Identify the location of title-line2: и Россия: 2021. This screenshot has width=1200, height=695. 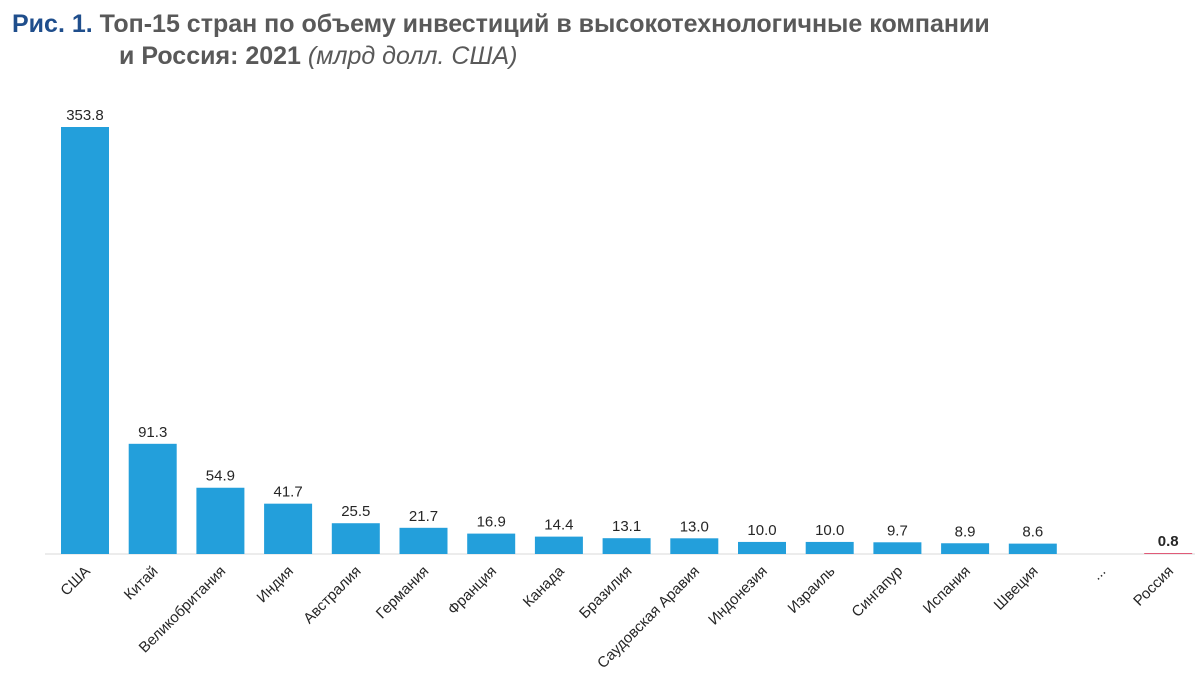
(210, 56).